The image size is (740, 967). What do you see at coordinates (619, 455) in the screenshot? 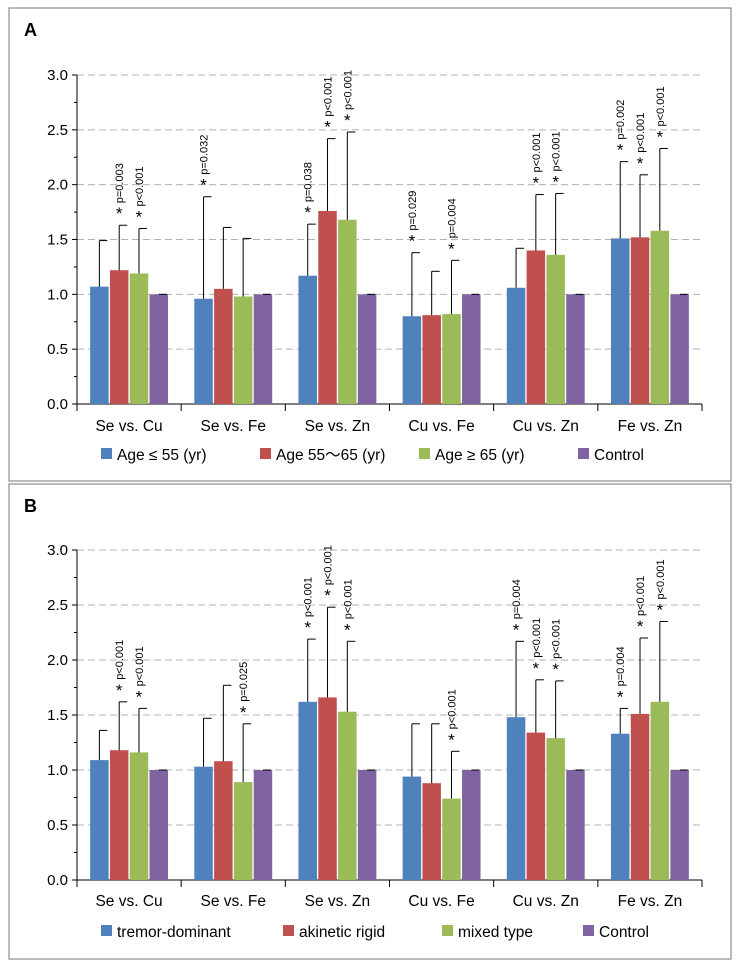
I see `legend-label: Control` at bounding box center [619, 455].